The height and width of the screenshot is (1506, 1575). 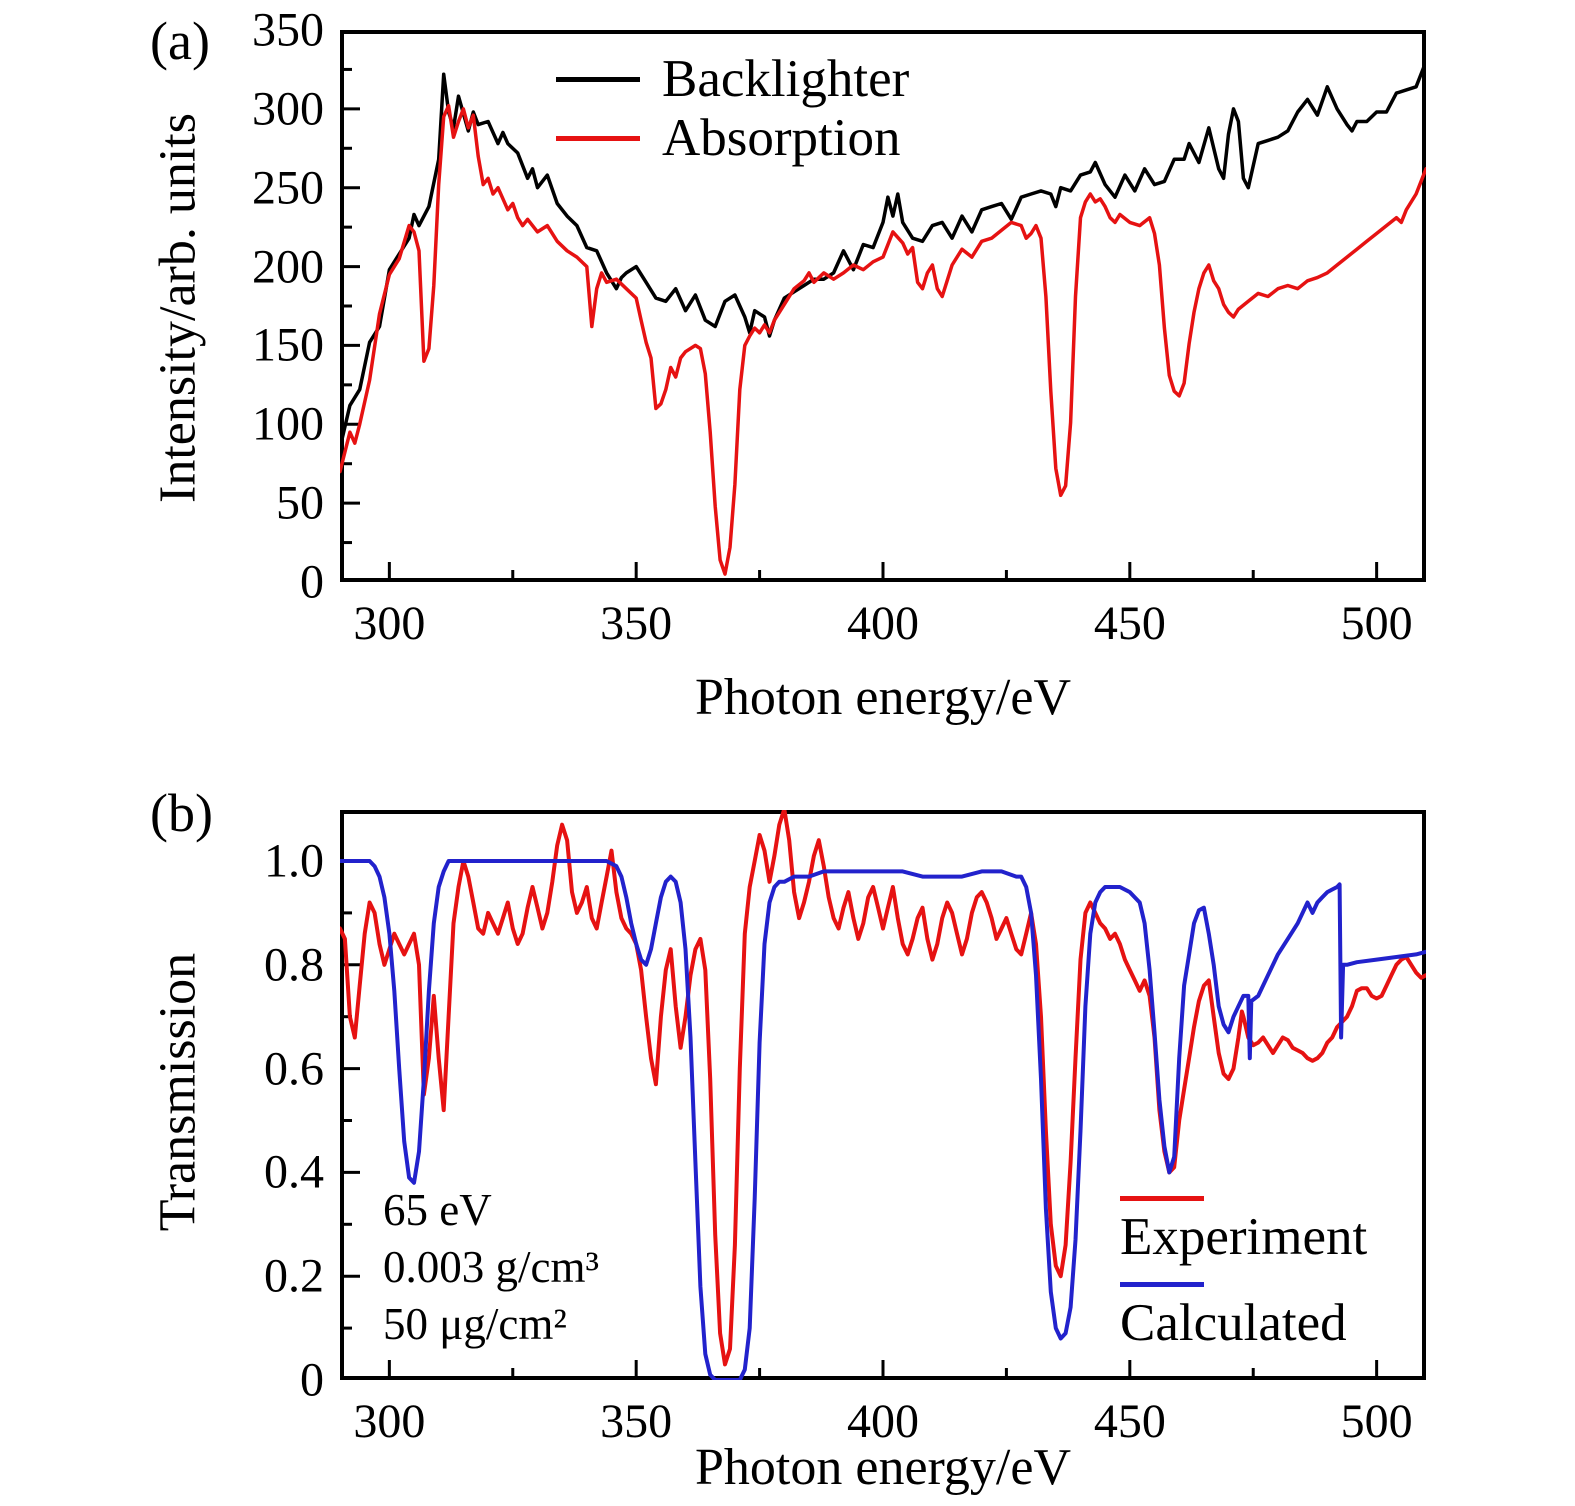 I want to click on calculated-line-swatch, so click(x=1162, y=1284).